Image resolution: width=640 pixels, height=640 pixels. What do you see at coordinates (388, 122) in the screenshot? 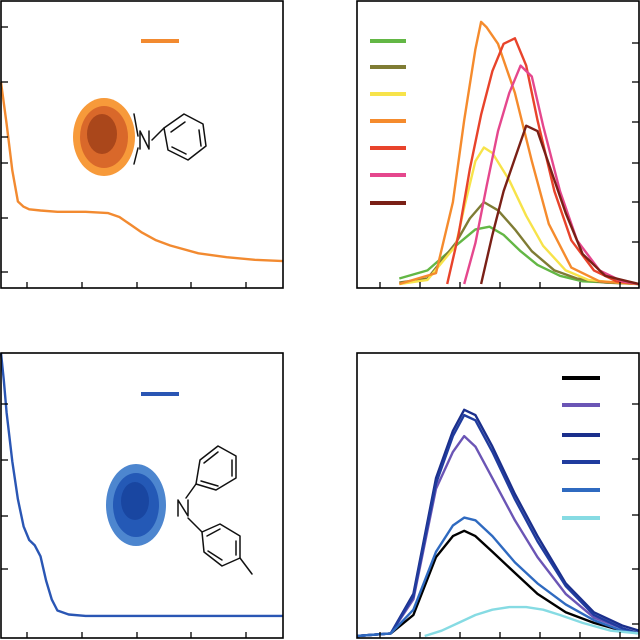
I see `legend-top-right` at bounding box center [388, 122].